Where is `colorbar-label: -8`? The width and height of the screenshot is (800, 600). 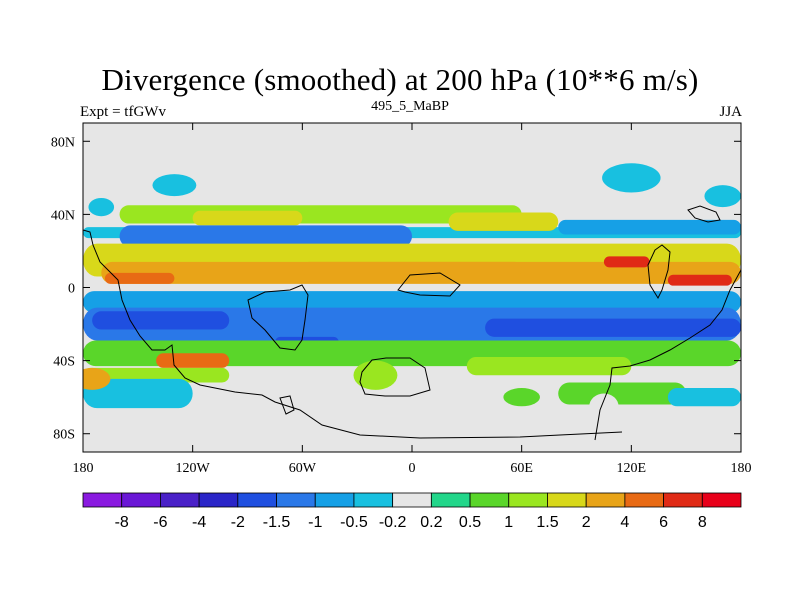 colorbar-label: -8 is located at coordinates (122, 522).